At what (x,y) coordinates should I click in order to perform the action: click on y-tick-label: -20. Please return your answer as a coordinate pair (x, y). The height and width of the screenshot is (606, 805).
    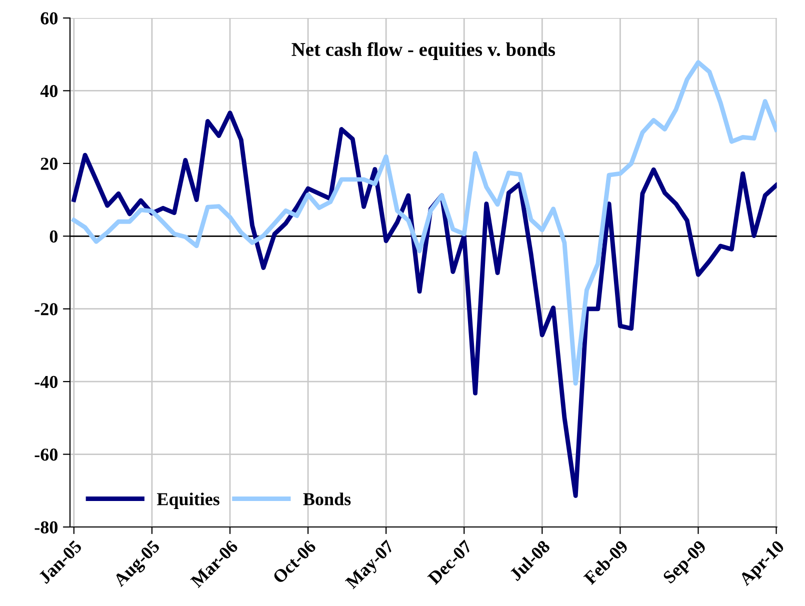
    Looking at the image, I should click on (46, 309).